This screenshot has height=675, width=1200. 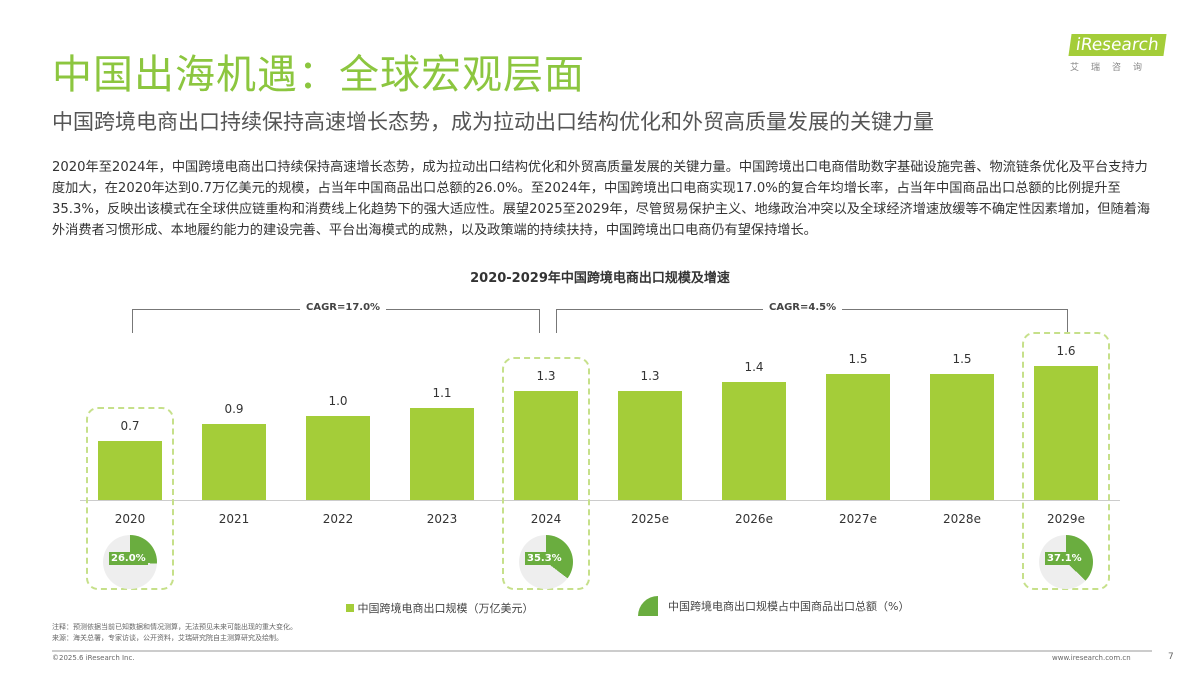 What do you see at coordinates (858, 519) in the screenshot?
I see `x-tick-label: 2027e` at bounding box center [858, 519].